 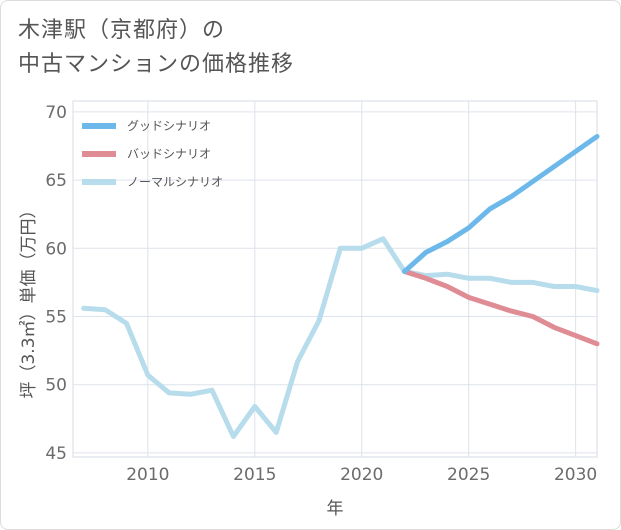 I want to click on chart-title: 木津駅（京都府）の 中古マンションの価格推移, so click(x=156, y=48).